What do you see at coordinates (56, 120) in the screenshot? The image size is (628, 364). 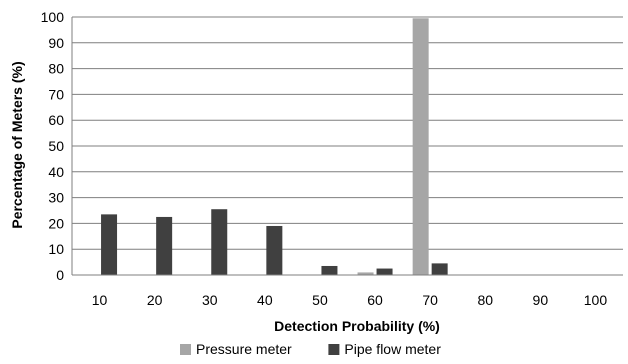 I see `y-tick-label-60: 60` at bounding box center [56, 120].